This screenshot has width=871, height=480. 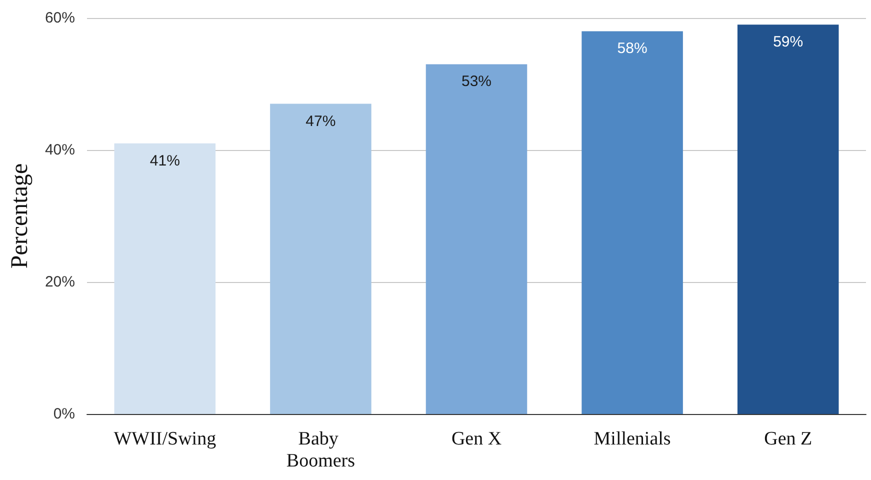 I want to click on x-tick-label: Gen X, so click(x=476, y=439).